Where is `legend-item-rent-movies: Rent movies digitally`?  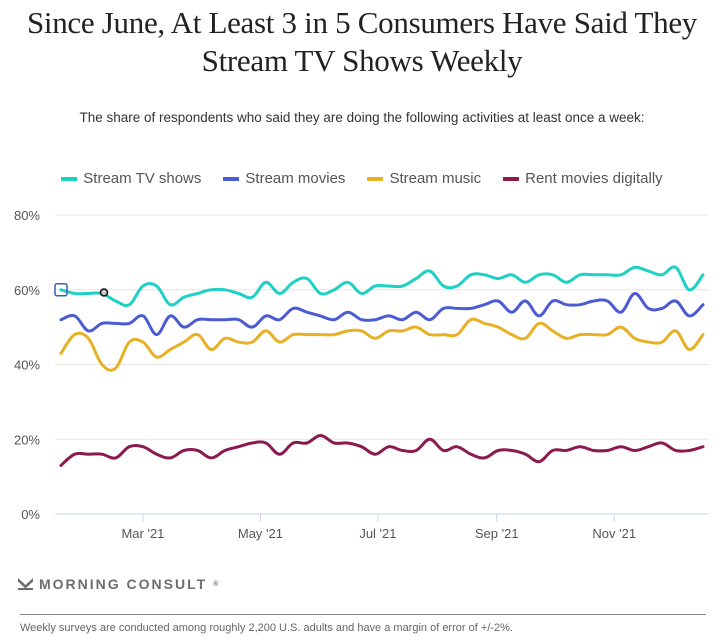 legend-item-rent-movies: Rent movies digitally is located at coordinates (583, 178).